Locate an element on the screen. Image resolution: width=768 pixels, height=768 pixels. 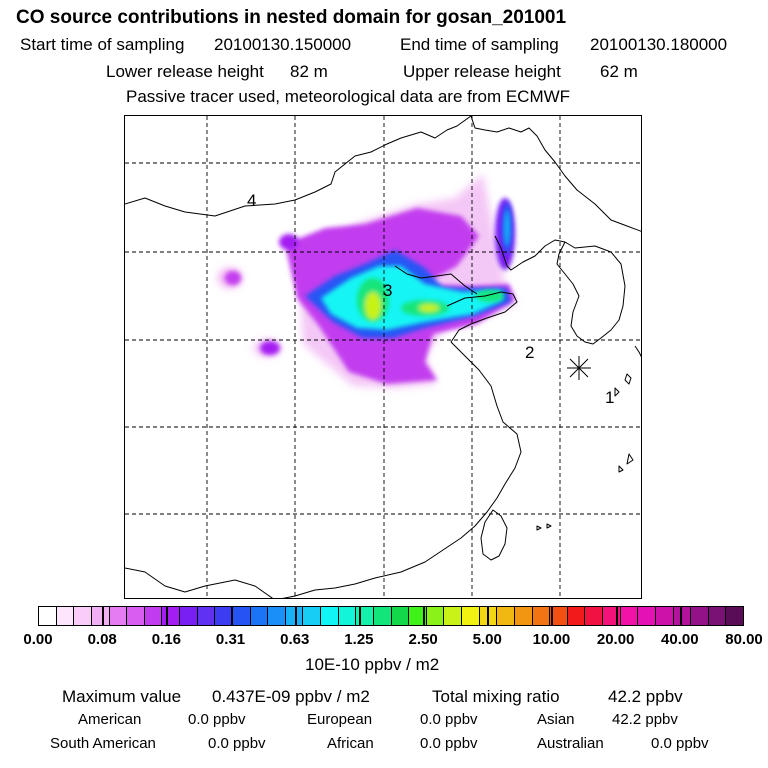
region-name-american: American is located at coordinates (110, 719).